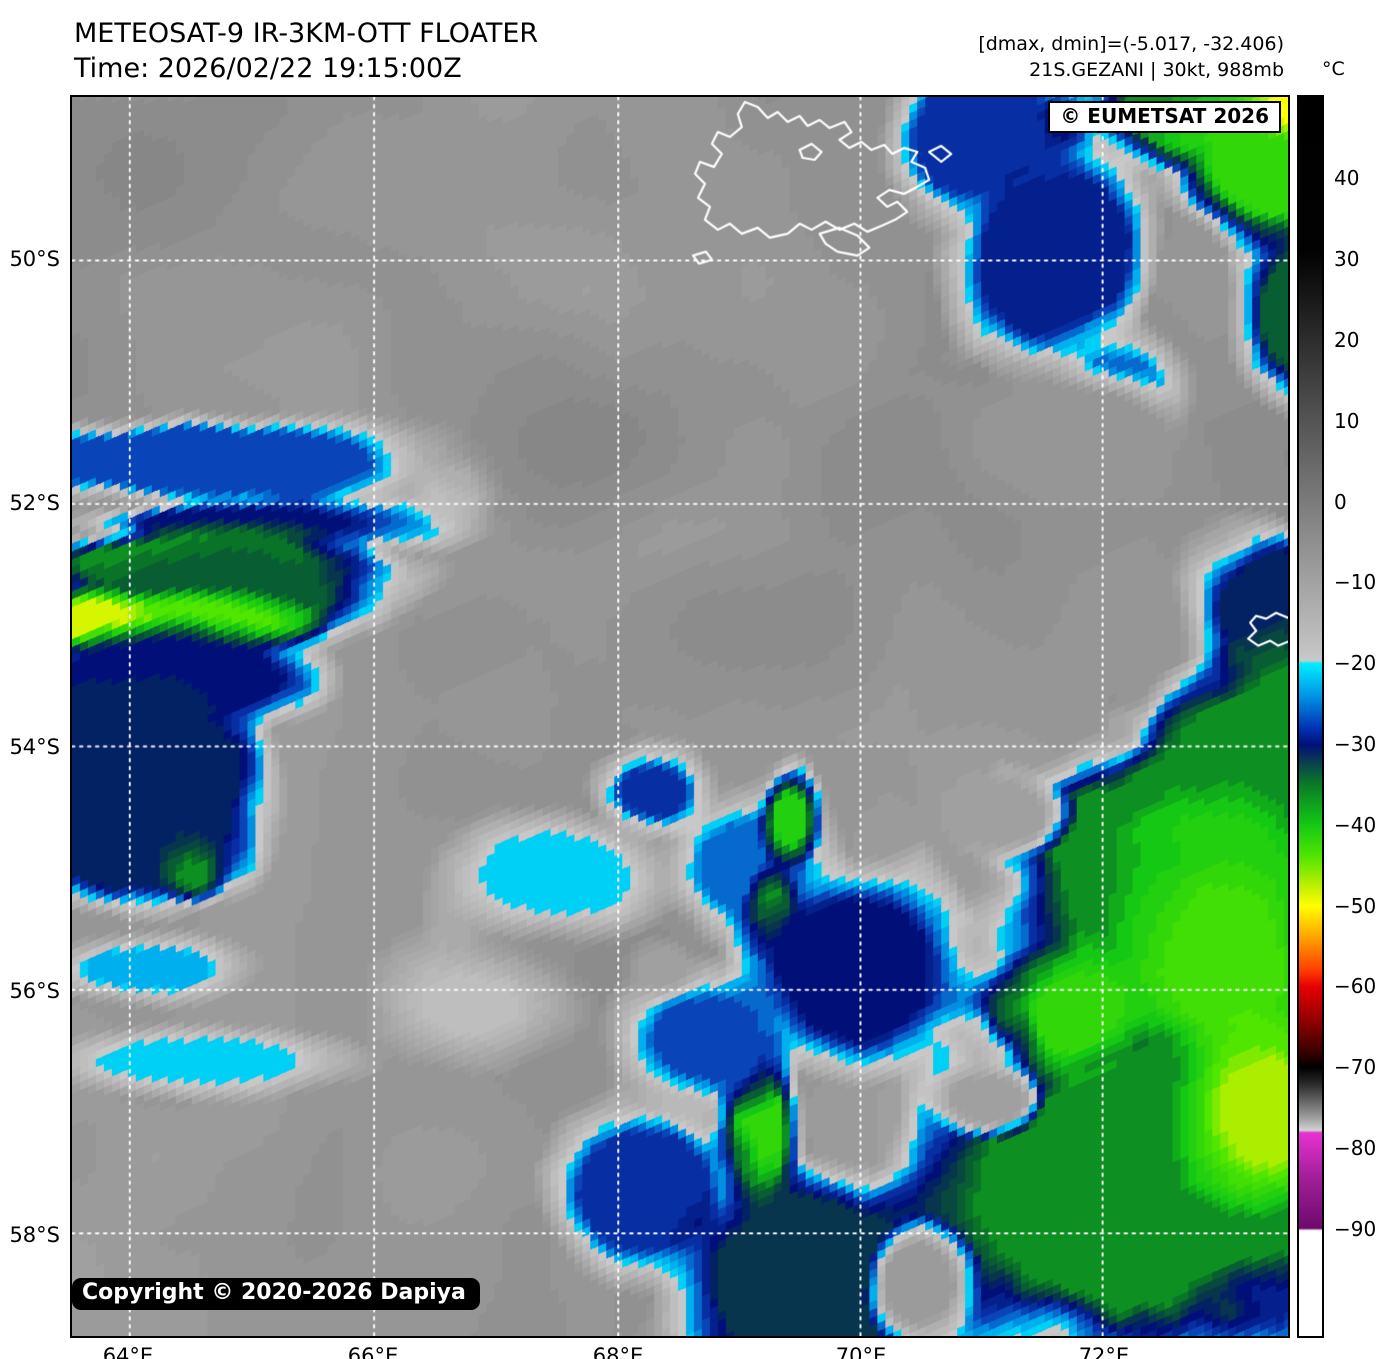 The width and height of the screenshot is (1388, 1359). I want to click on colorbar-tick-label: 10, so click(1347, 420).